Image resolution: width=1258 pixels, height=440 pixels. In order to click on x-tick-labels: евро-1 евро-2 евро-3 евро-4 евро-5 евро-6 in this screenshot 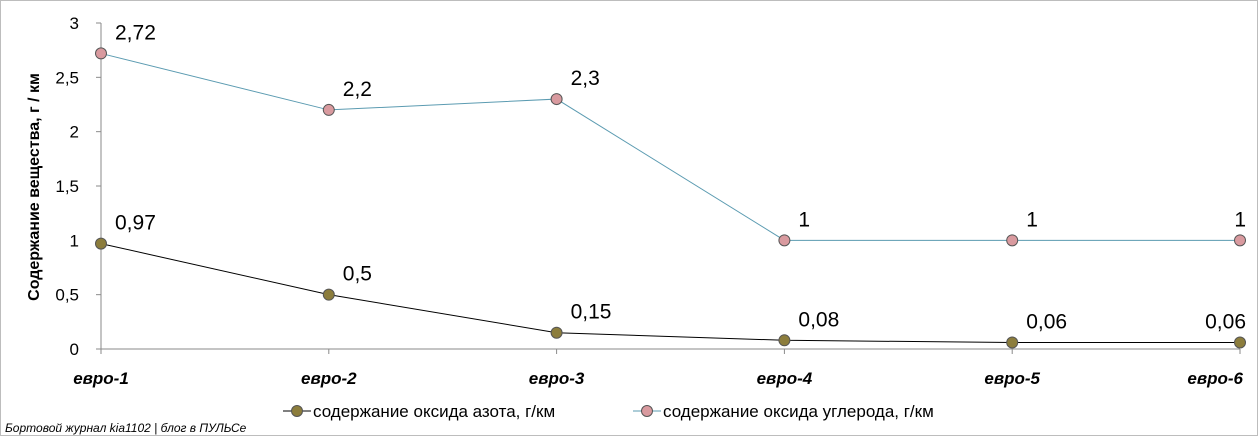, I will do `click(658, 378)`.